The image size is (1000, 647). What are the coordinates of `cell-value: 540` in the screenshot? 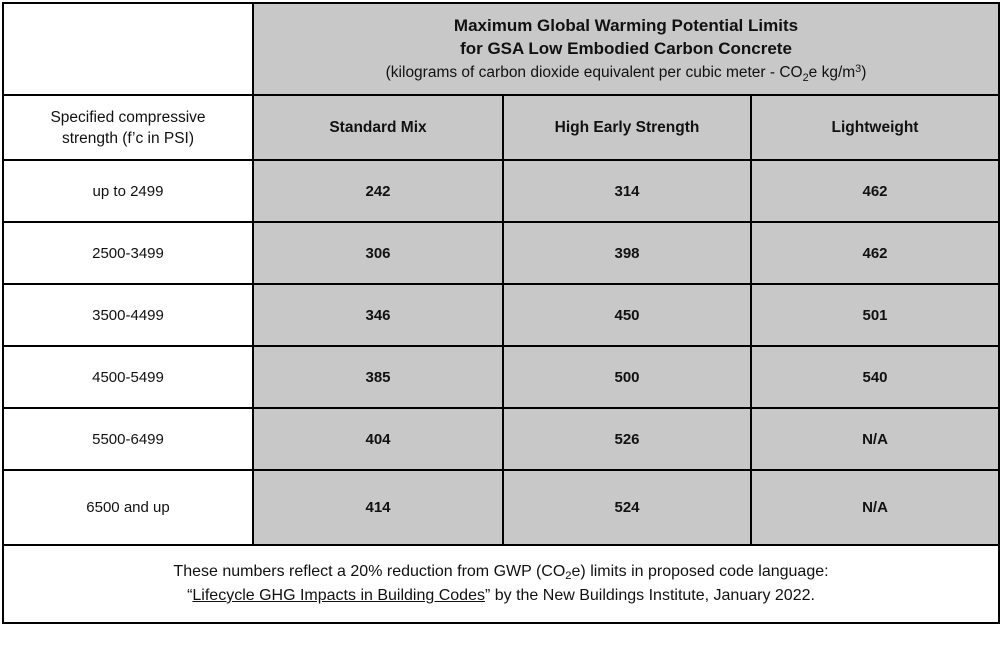 It's located at (875, 377).